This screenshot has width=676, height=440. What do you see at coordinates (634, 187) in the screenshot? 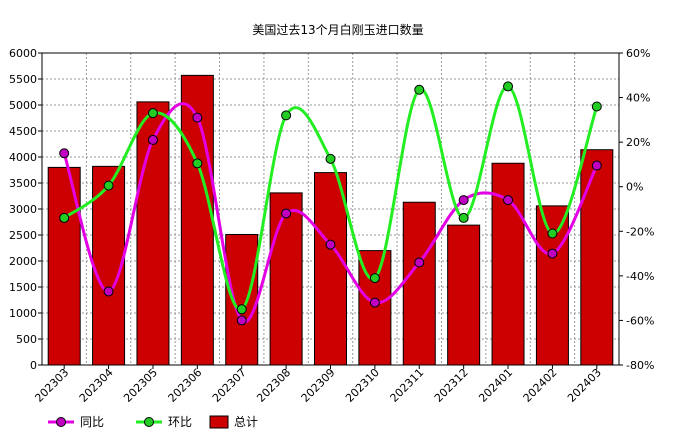
I see `y-right-tick-label: 0%` at bounding box center [634, 187].